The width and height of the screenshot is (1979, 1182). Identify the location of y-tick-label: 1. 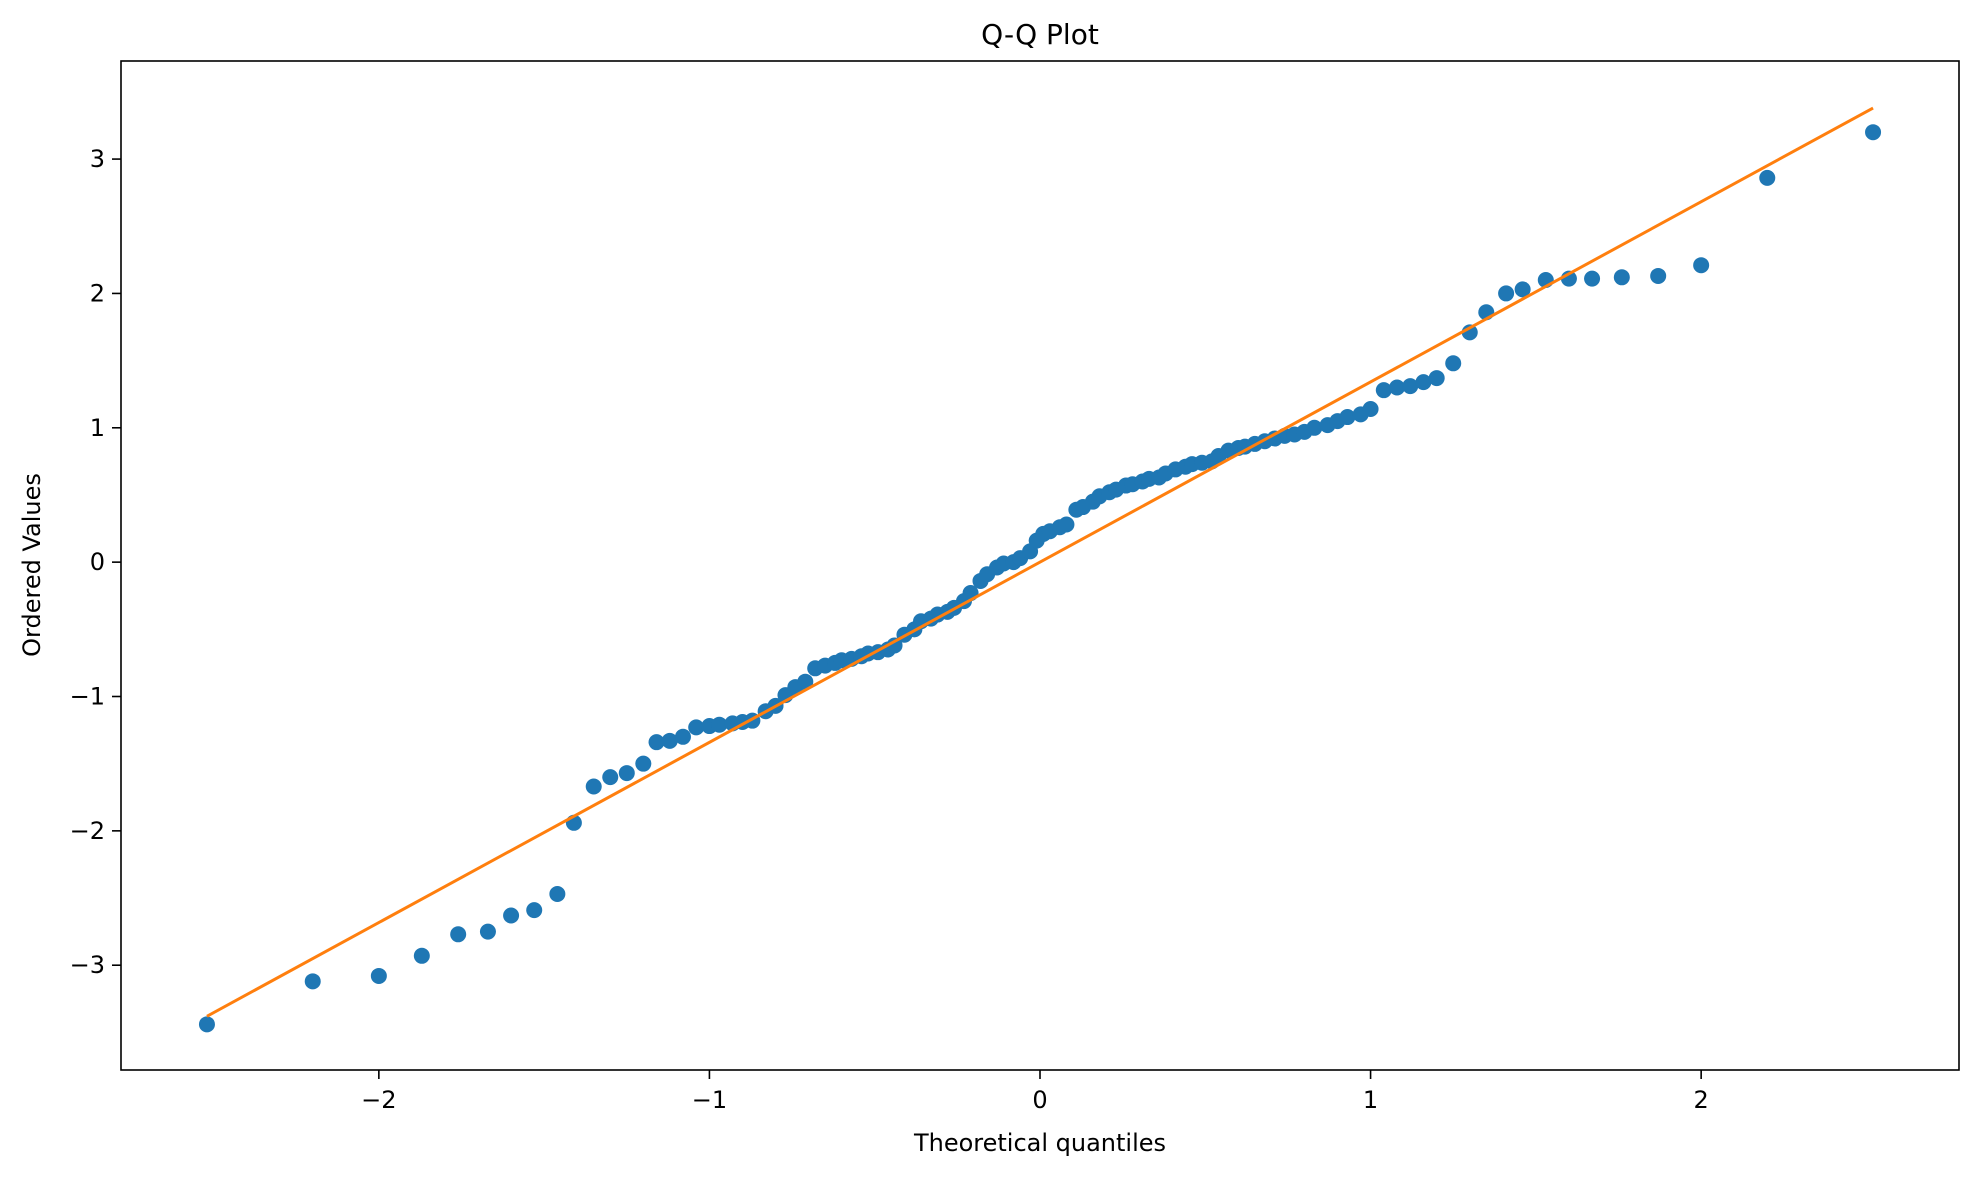
(97, 428).